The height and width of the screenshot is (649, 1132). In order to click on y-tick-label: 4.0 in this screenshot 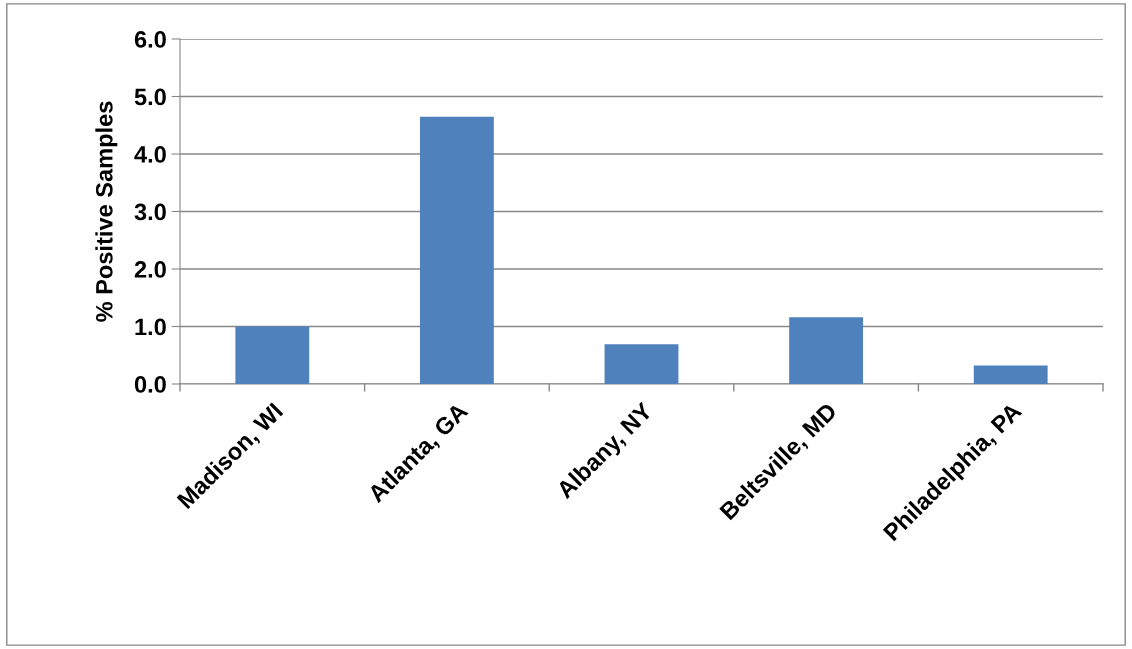, I will do `click(150, 154)`.